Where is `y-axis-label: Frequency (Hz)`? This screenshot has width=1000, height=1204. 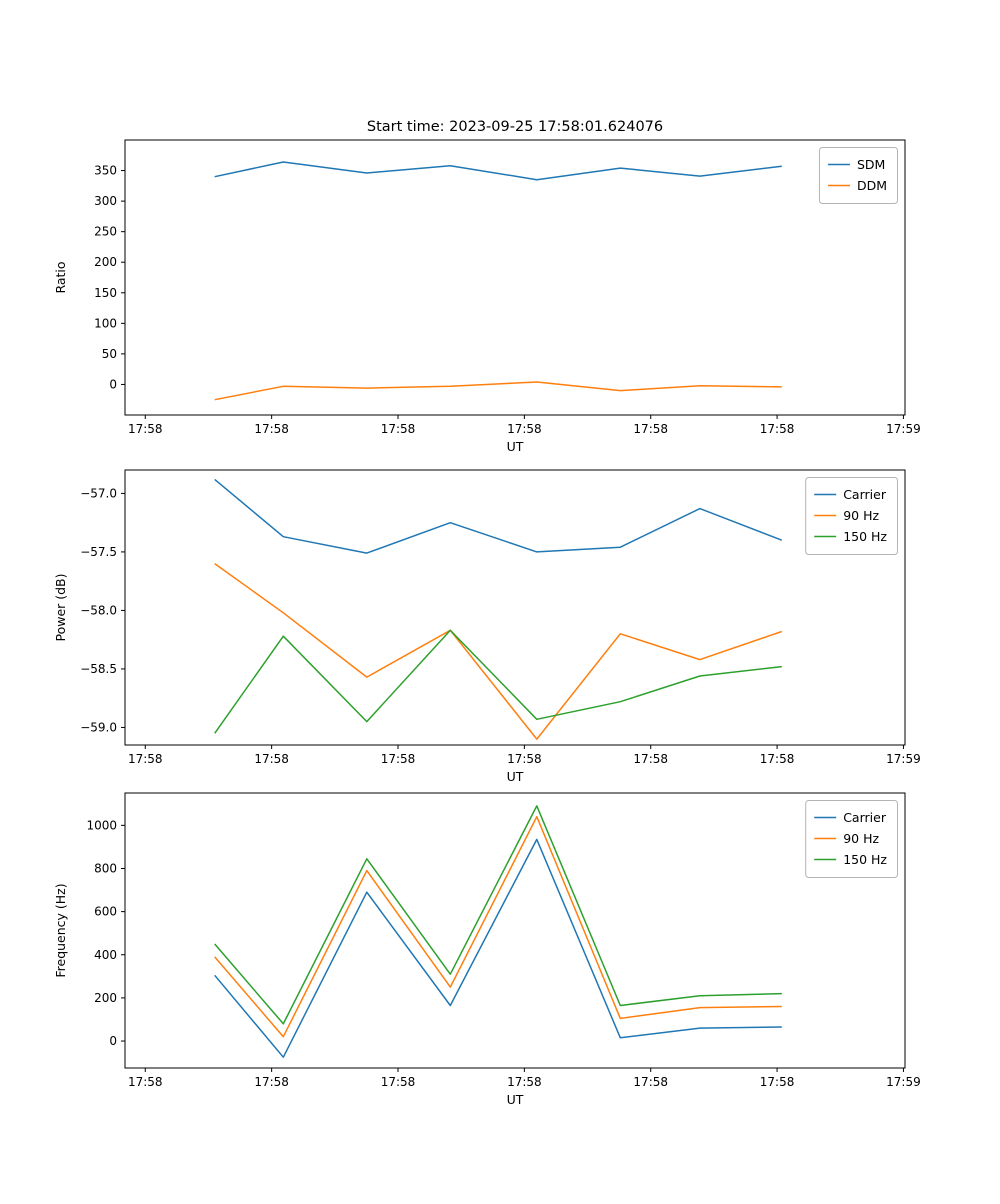
y-axis-label: Frequency (Hz) is located at coordinates (60, 930).